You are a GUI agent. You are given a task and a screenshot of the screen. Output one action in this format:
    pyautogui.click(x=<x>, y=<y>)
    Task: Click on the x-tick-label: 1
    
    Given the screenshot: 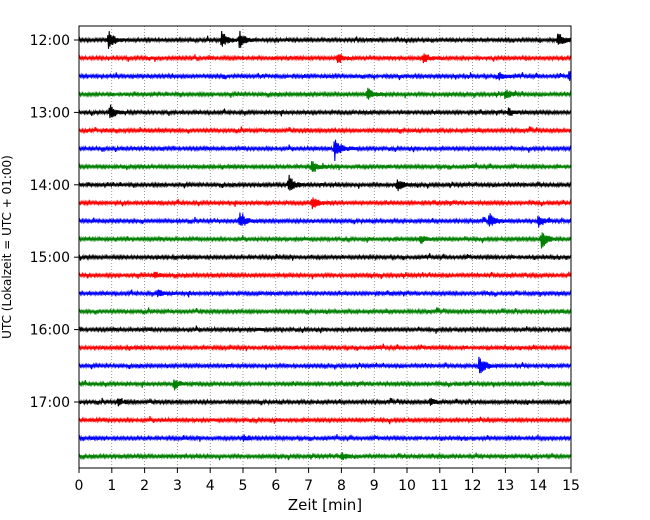 What is the action you would take?
    pyautogui.click(x=111, y=486)
    